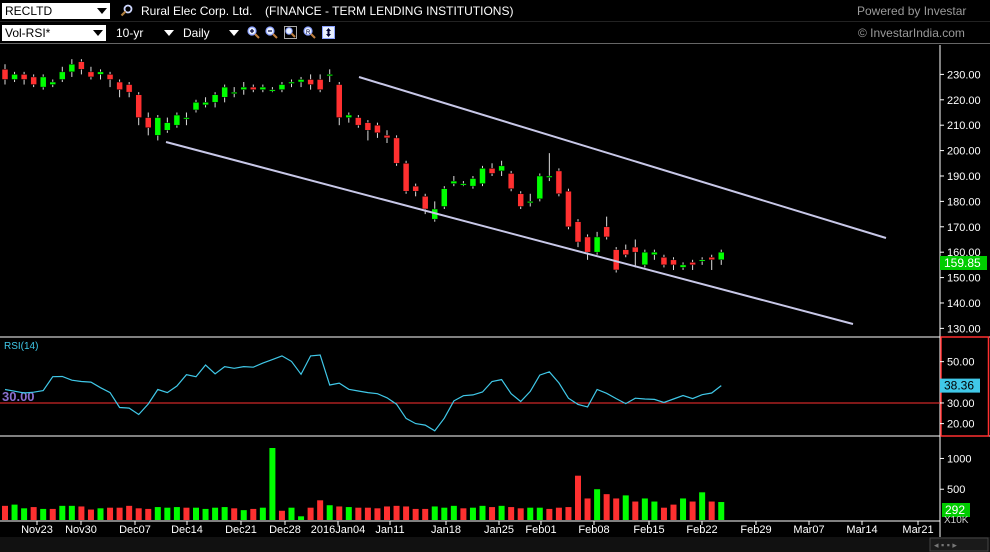 Image resolution: width=990 pixels, height=552 pixels. I want to click on x-tick-label: Dec14, so click(187, 530).